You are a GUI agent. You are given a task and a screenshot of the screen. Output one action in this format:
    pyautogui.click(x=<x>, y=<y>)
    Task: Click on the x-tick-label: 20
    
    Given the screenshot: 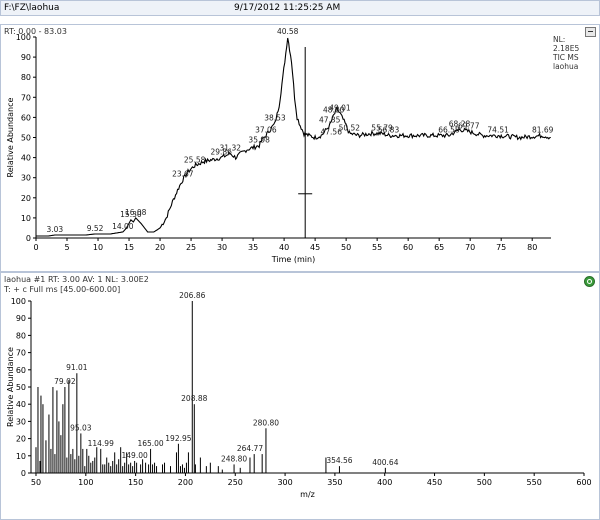 What is the action you would take?
    pyautogui.click(x=160, y=247)
    